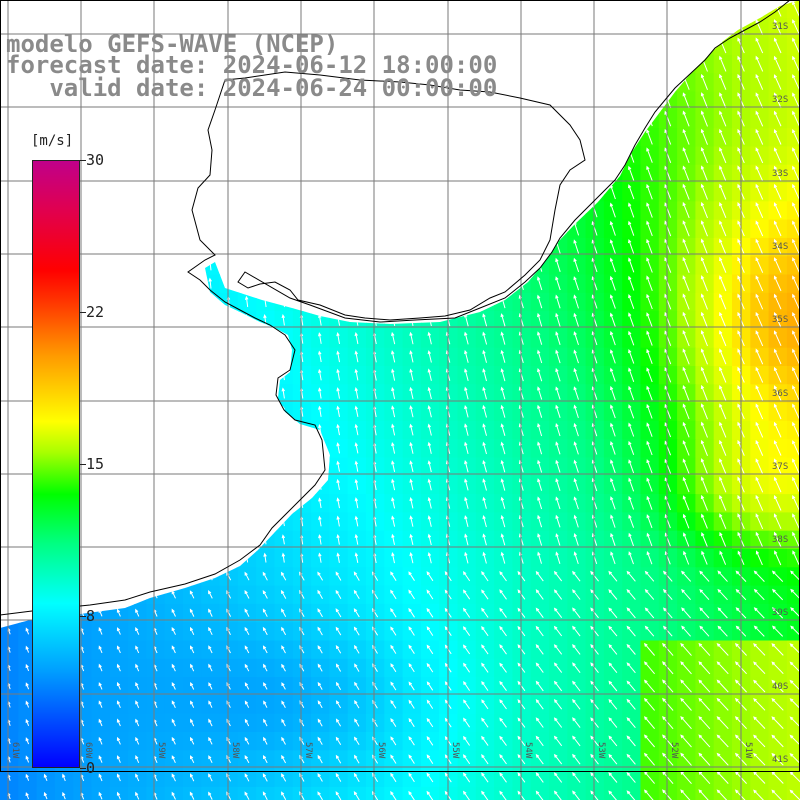 This screenshot has width=800, height=800. What do you see at coordinates (308, 750) in the screenshot?
I see `longitude-label: 57W` at bounding box center [308, 750].